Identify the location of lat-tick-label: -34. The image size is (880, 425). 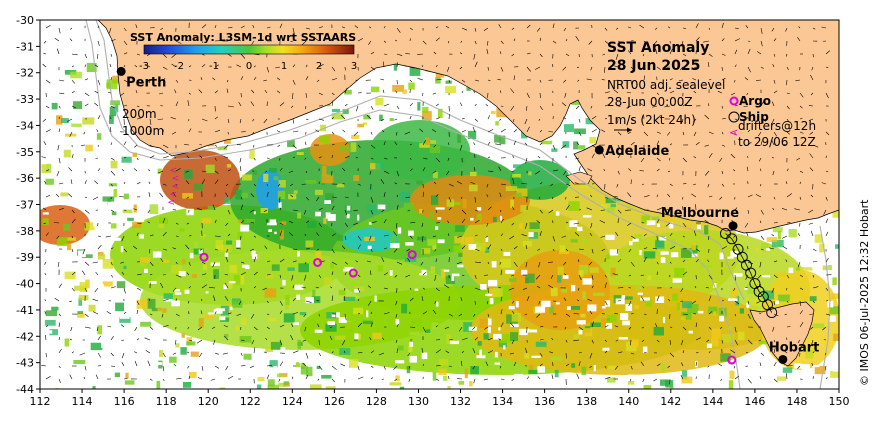
(25, 125).